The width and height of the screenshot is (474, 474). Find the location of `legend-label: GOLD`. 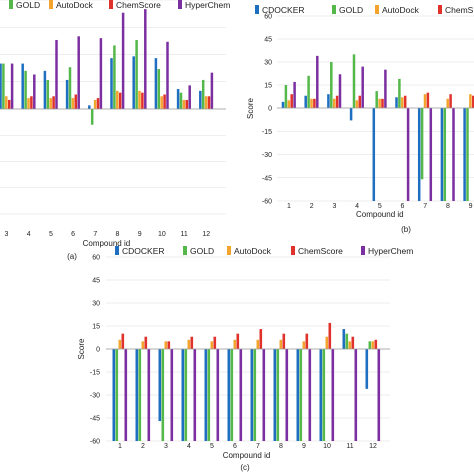

legend-label: GOLD is located at coordinates (28, 5).